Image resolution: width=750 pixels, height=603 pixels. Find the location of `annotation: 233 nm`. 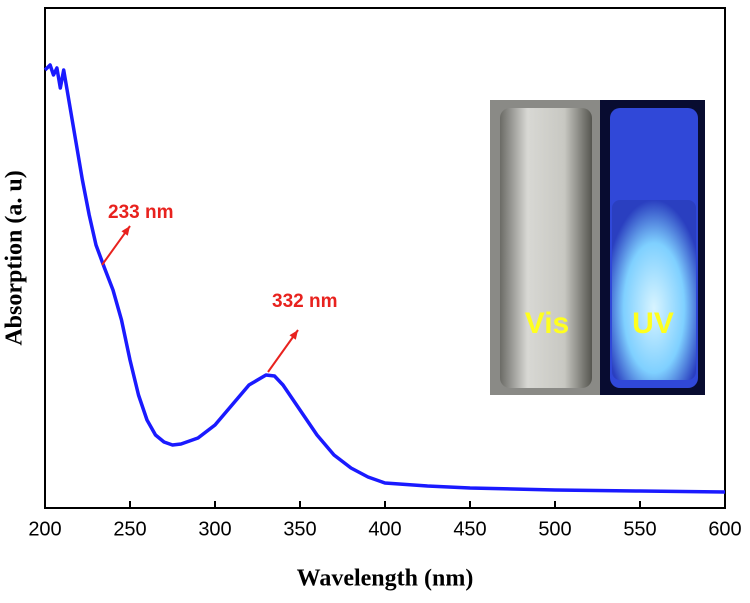

annotation: 233 nm is located at coordinates (140, 212).